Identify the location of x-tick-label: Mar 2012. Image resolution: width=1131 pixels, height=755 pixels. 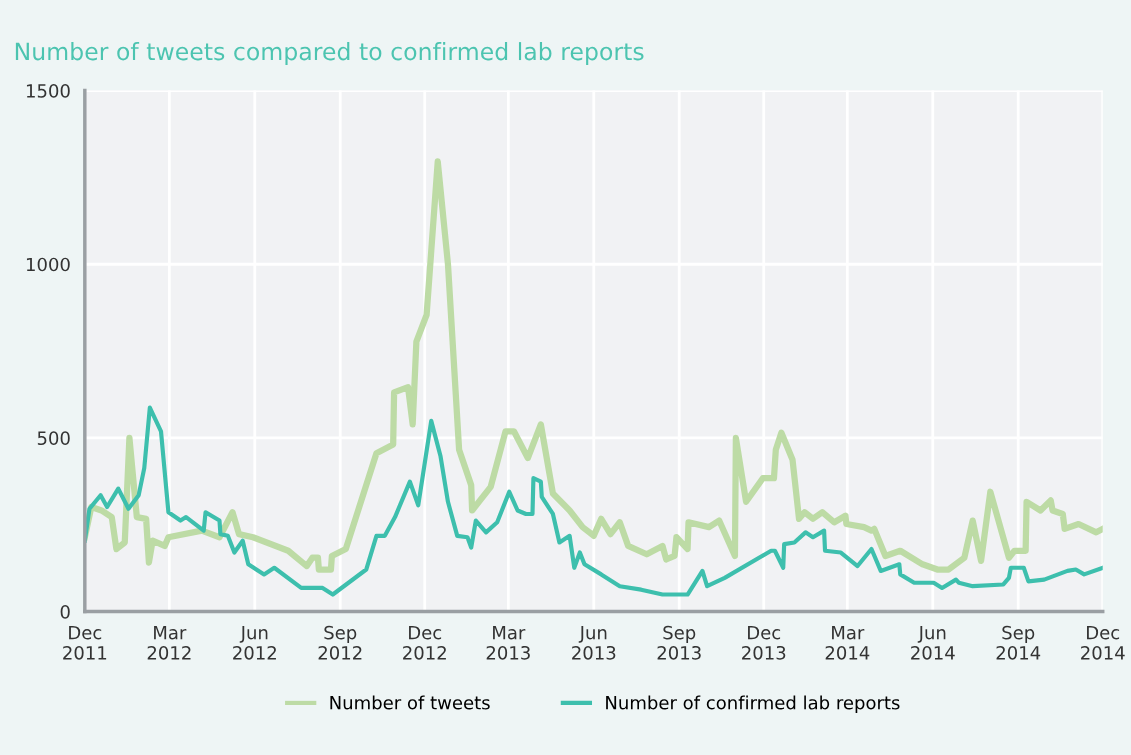
(169, 642).